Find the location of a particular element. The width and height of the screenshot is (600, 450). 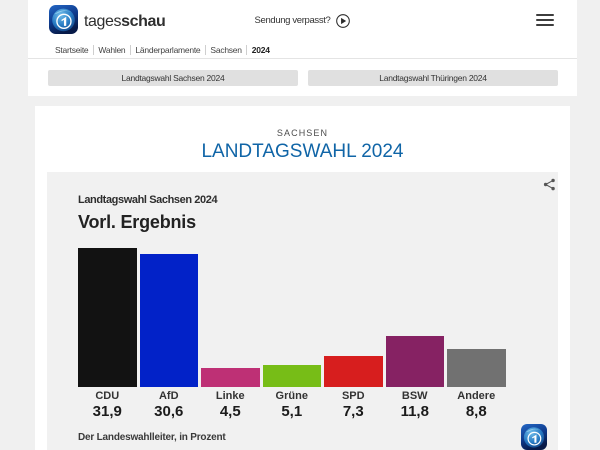

bar-label-linke: Linke is located at coordinates (230, 396).